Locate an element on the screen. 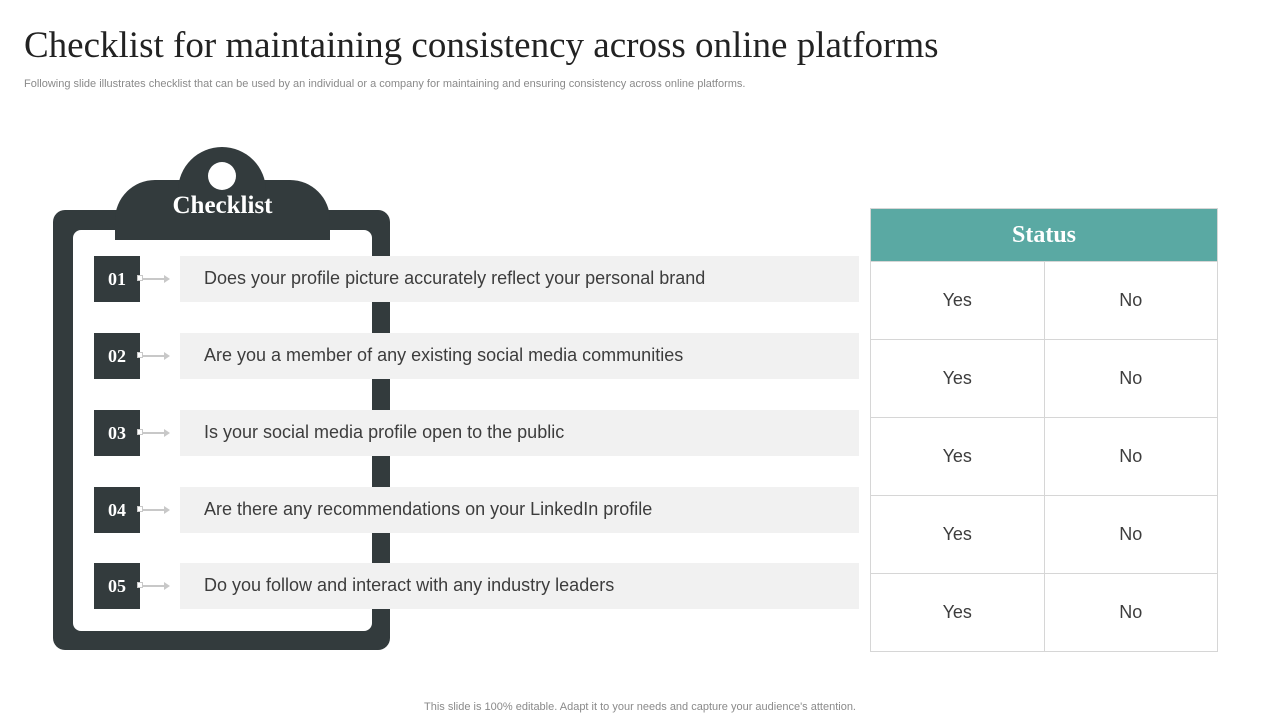  status-header: Status is located at coordinates (1044, 235).